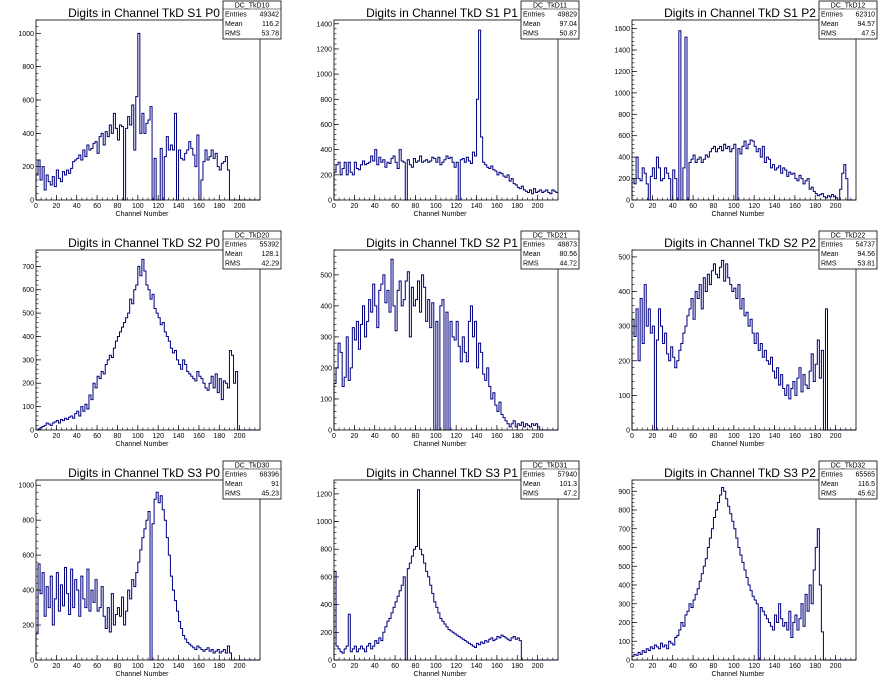 The width and height of the screenshot is (896, 690). What do you see at coordinates (270, 34) in the screenshot?
I see `stats-value-rms: 53.78` at bounding box center [270, 34].